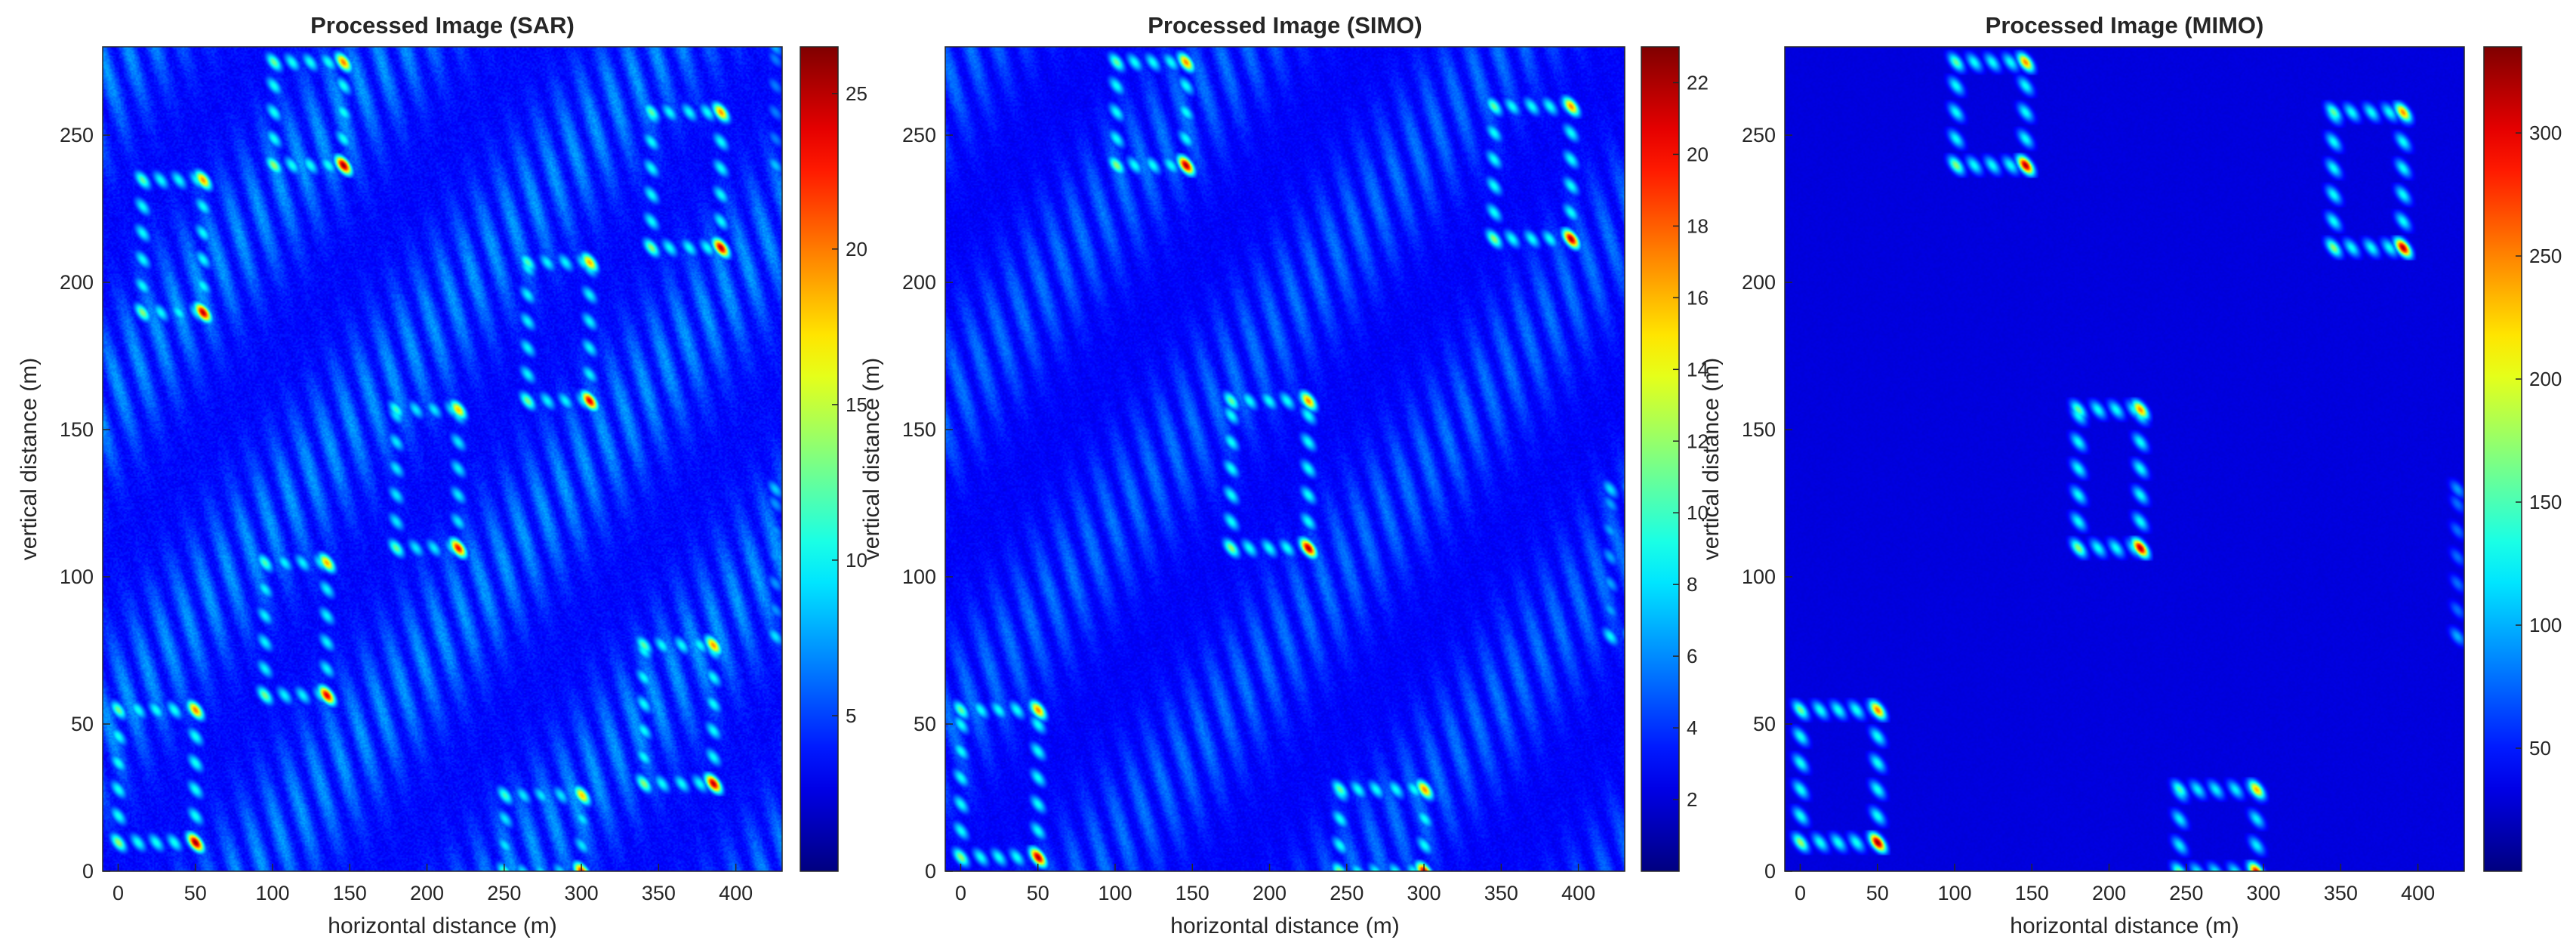 This screenshot has width=2576, height=949. I want to click on colorbar-tick-label: 200, so click(2545, 379).